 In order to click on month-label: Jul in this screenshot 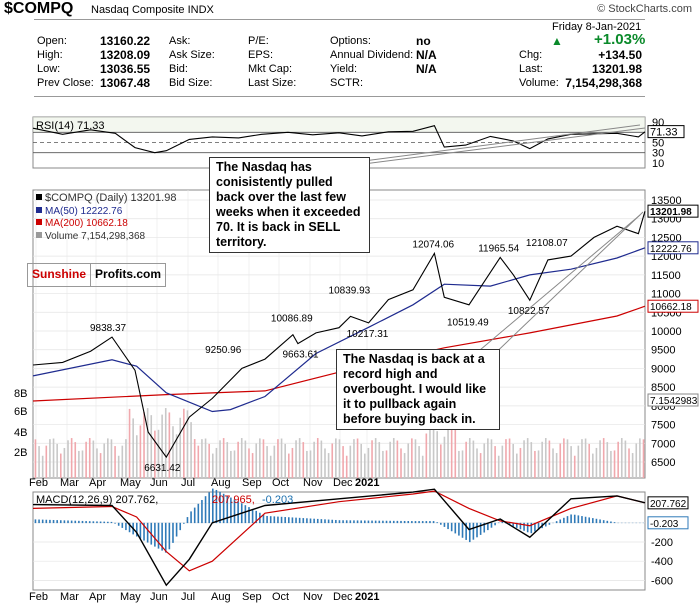, I will do `click(188, 597)`.